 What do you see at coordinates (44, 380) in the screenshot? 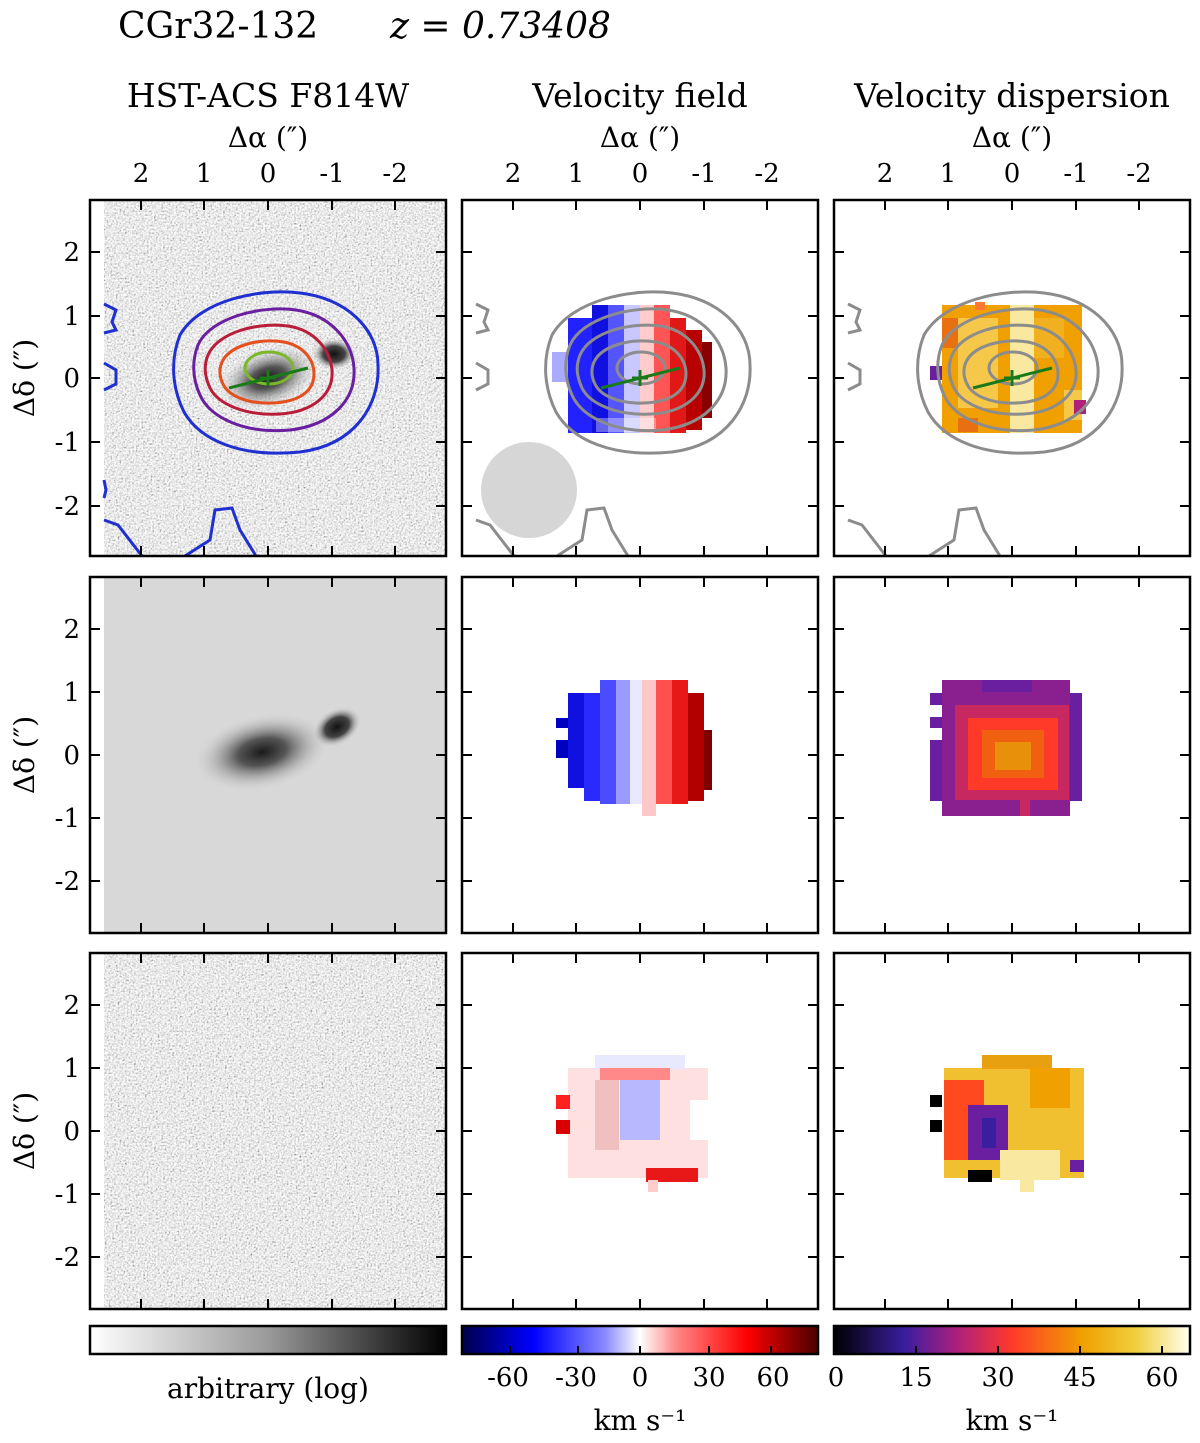
I see `y-axis-row-1: 2 1 0 -1 -2 Δδ (″)` at bounding box center [44, 380].